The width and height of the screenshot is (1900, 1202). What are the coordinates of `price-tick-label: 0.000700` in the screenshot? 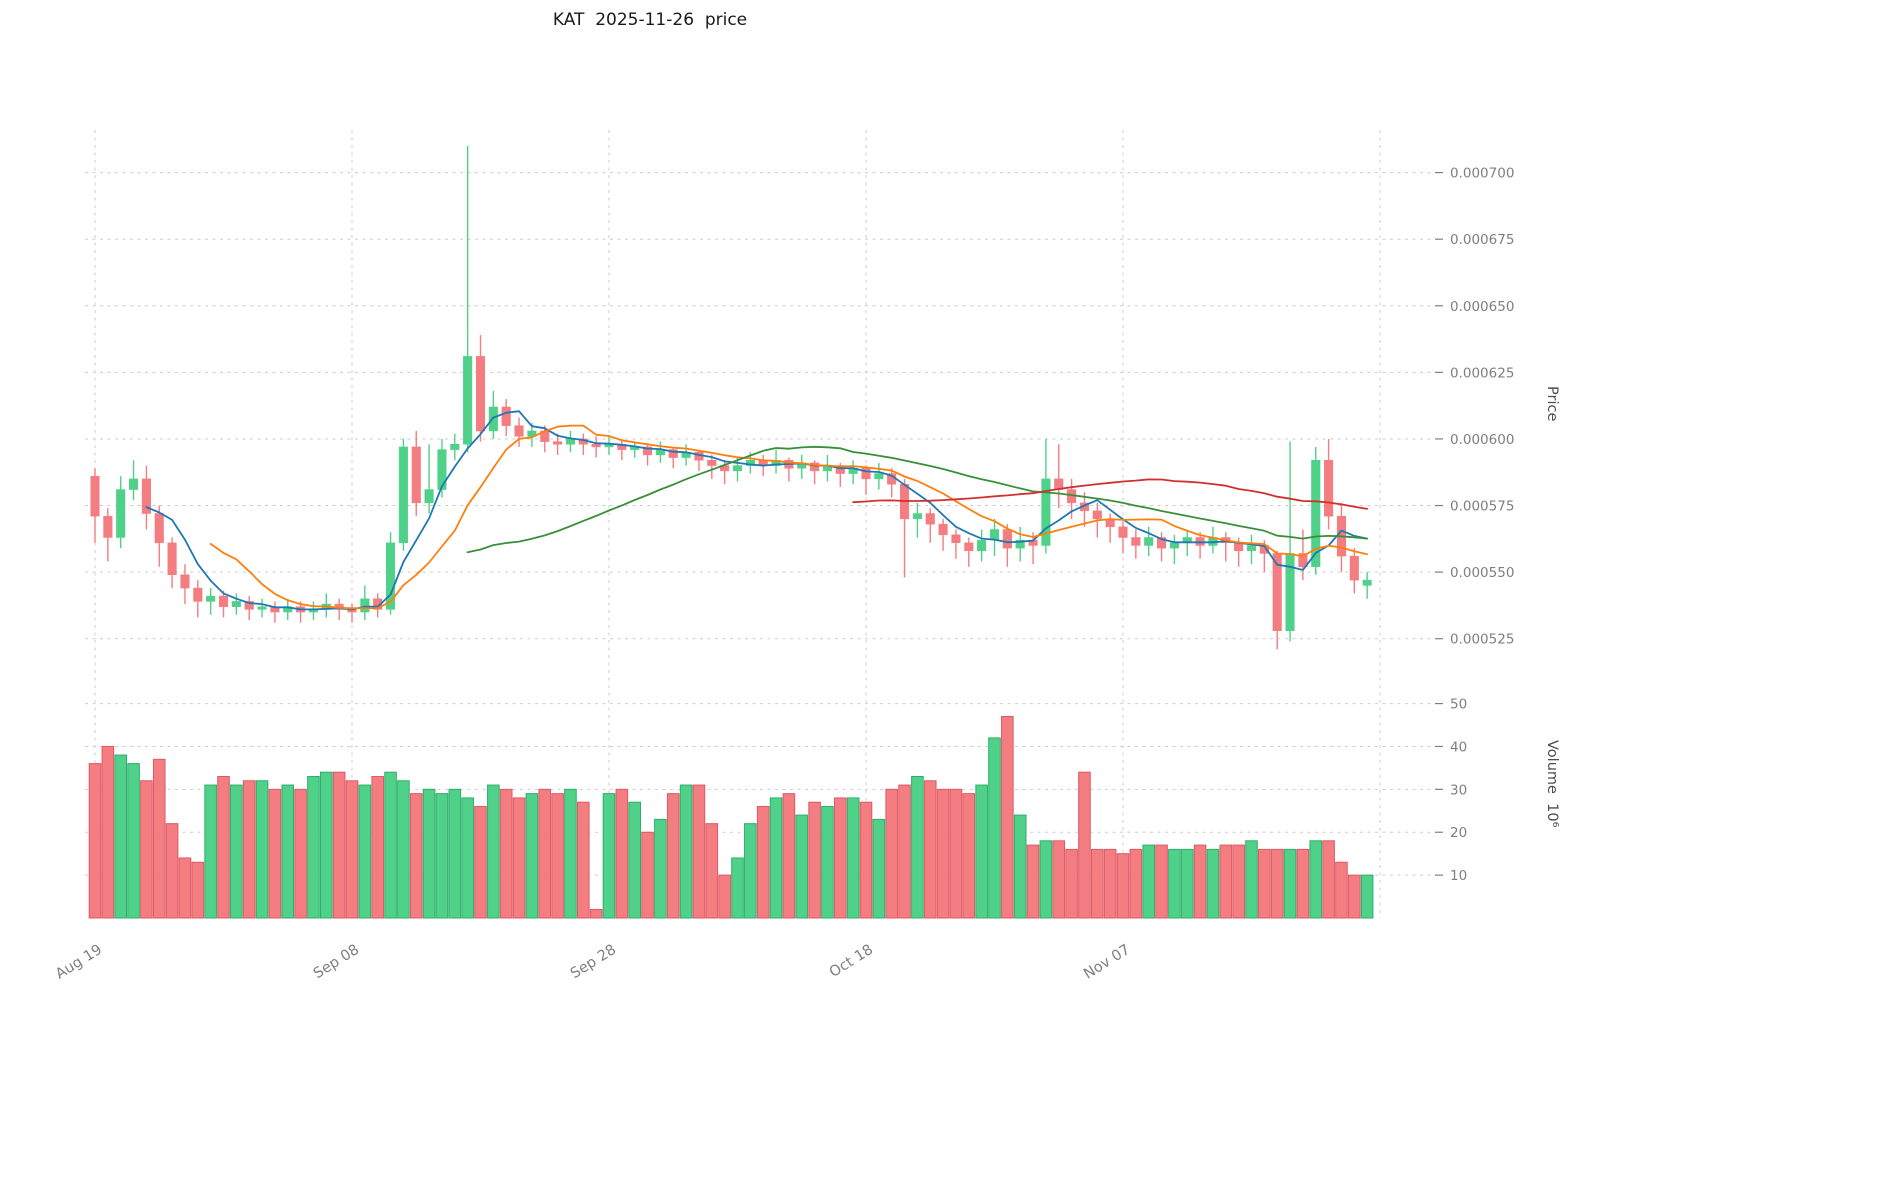 It's located at (1482, 174).